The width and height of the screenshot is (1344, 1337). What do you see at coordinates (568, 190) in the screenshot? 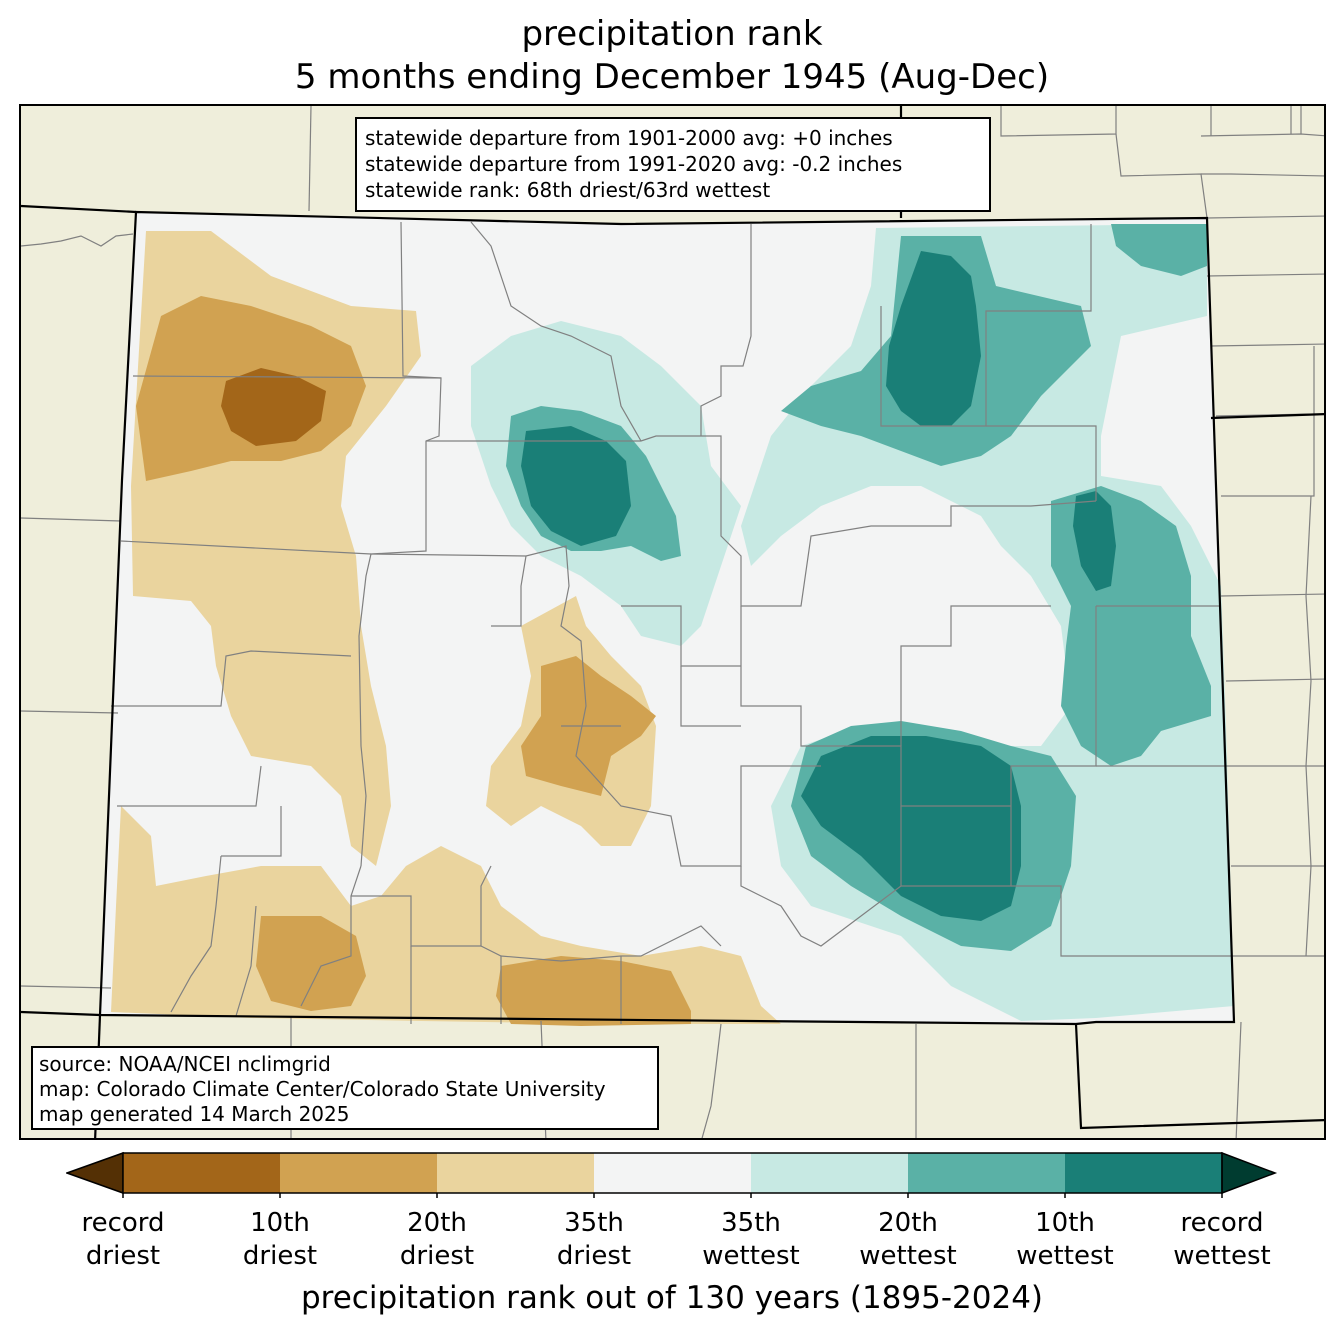
I see `stats-statewide-rank: statewide rank: 68th driest/63rd wettest` at bounding box center [568, 190].